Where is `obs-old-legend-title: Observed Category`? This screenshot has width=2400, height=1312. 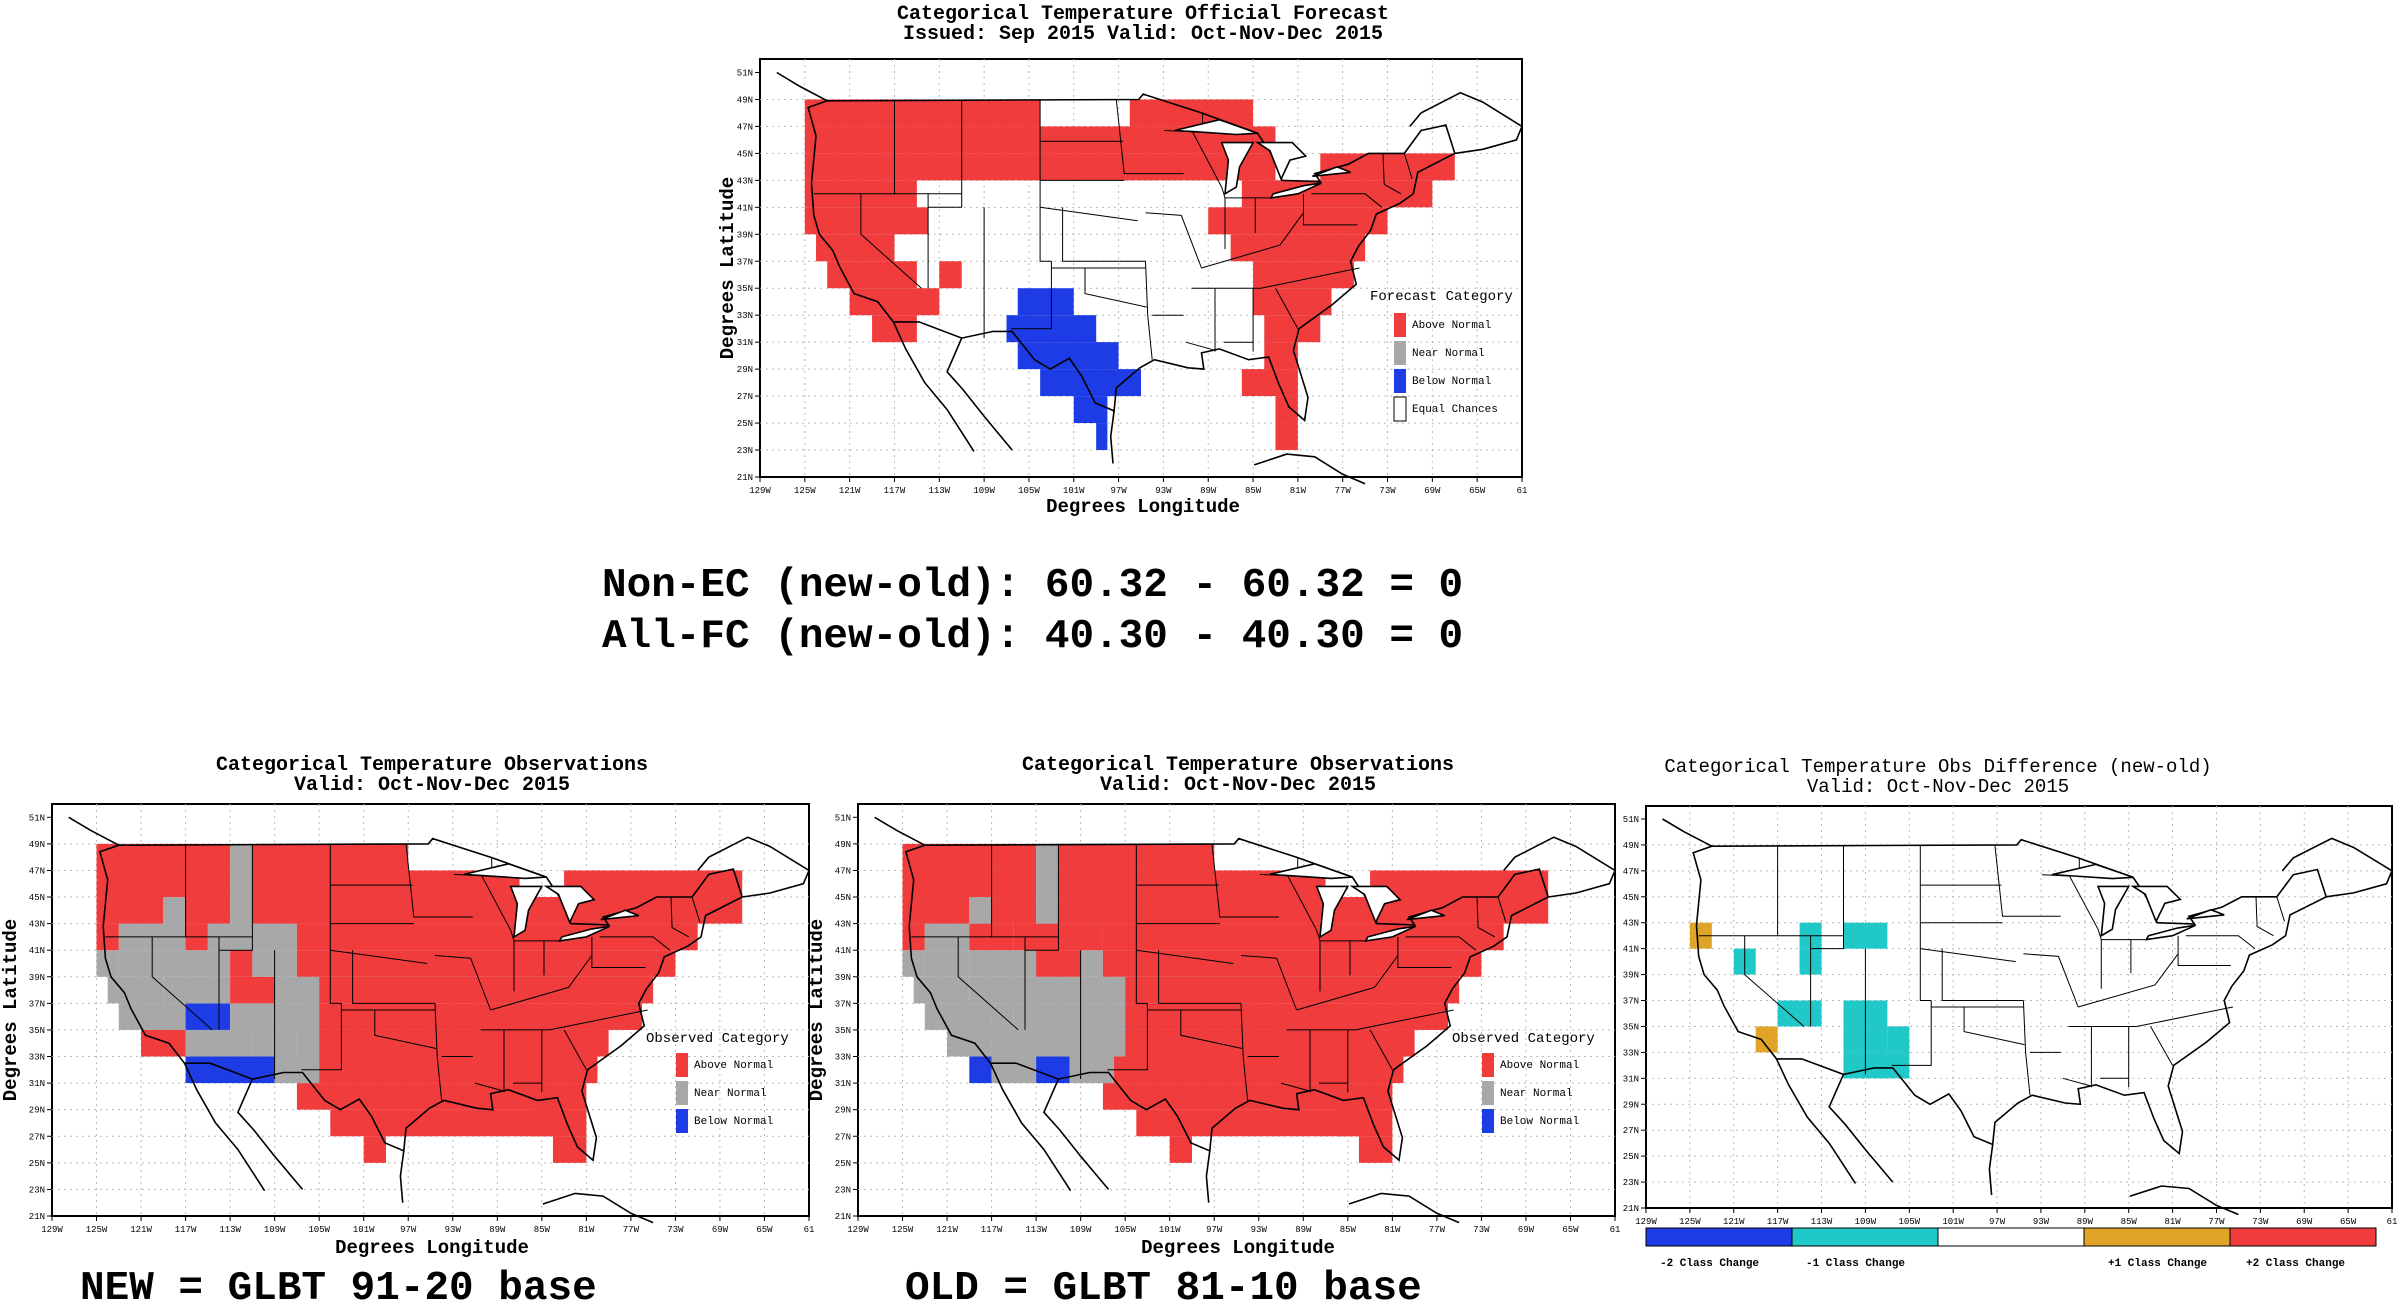
obs-old-legend-title: Observed Category is located at coordinates (1523, 1039).